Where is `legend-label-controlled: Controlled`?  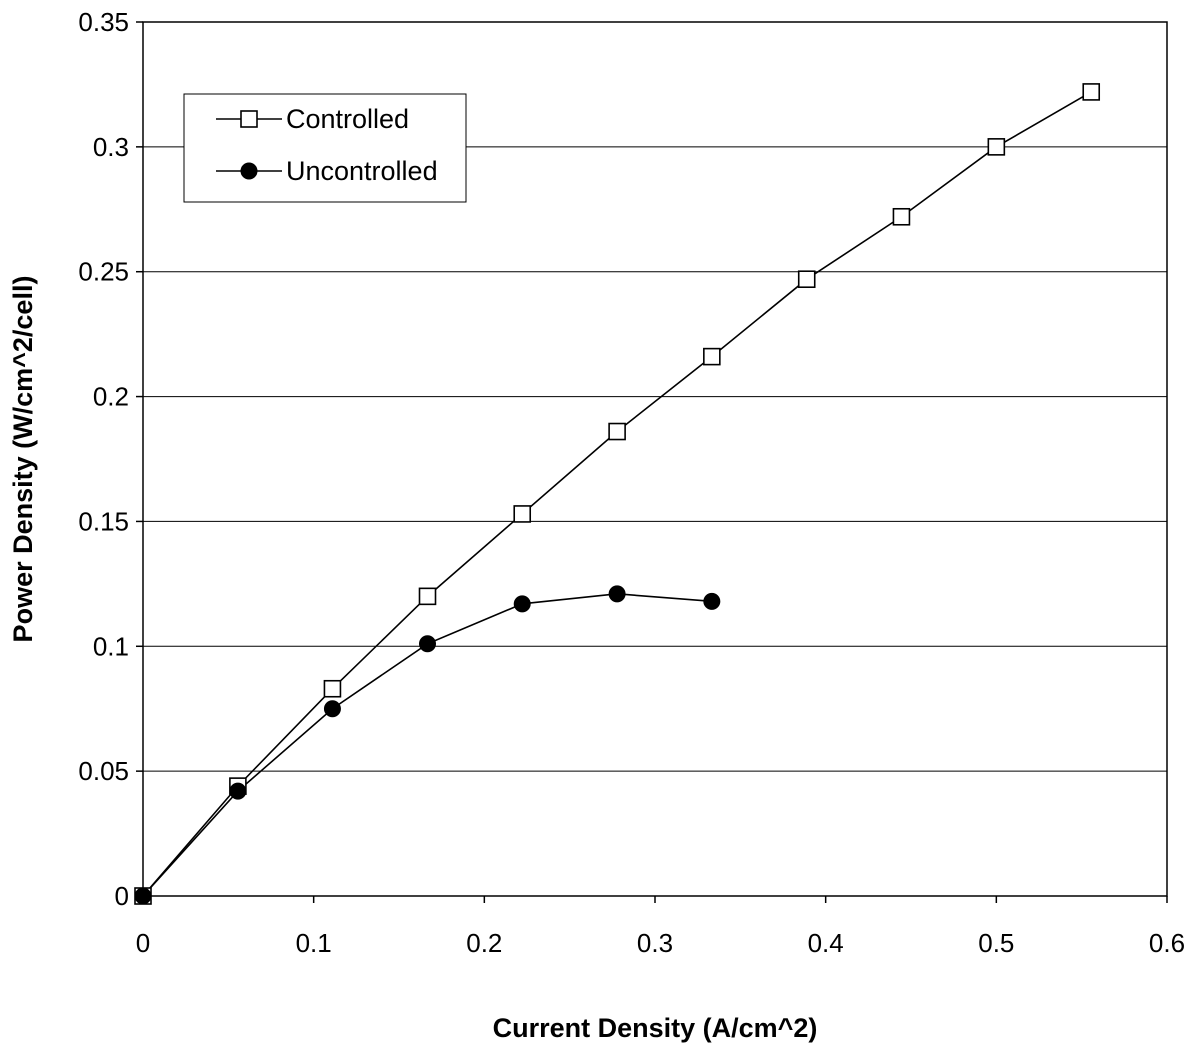 legend-label-controlled: Controlled is located at coordinates (347, 119).